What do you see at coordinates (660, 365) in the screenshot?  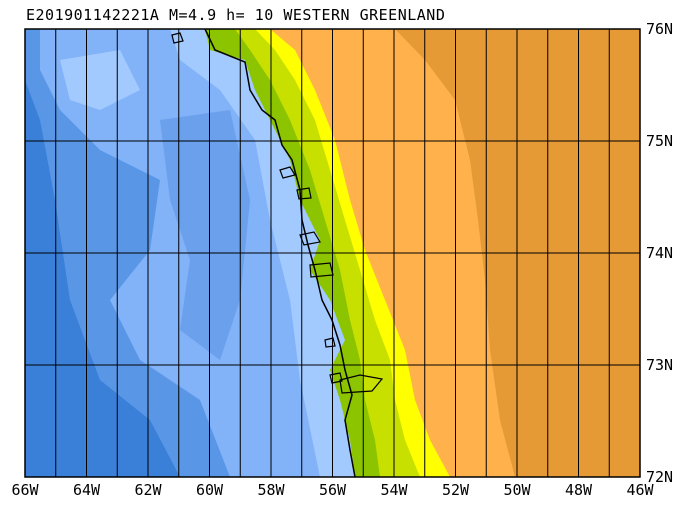 I see `lat-label: 73N` at bounding box center [660, 365].